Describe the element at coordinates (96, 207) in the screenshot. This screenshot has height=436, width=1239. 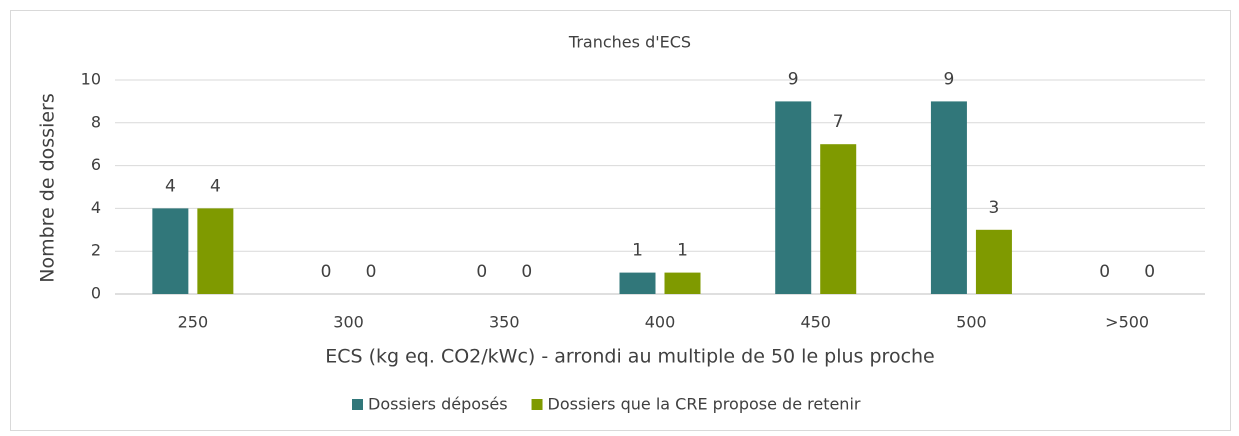
I see `y-tick-label: 4` at that location.